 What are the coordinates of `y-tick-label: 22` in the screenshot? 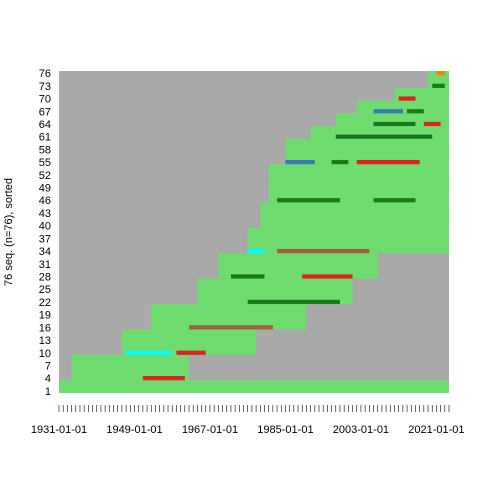 It's located at (45, 303).